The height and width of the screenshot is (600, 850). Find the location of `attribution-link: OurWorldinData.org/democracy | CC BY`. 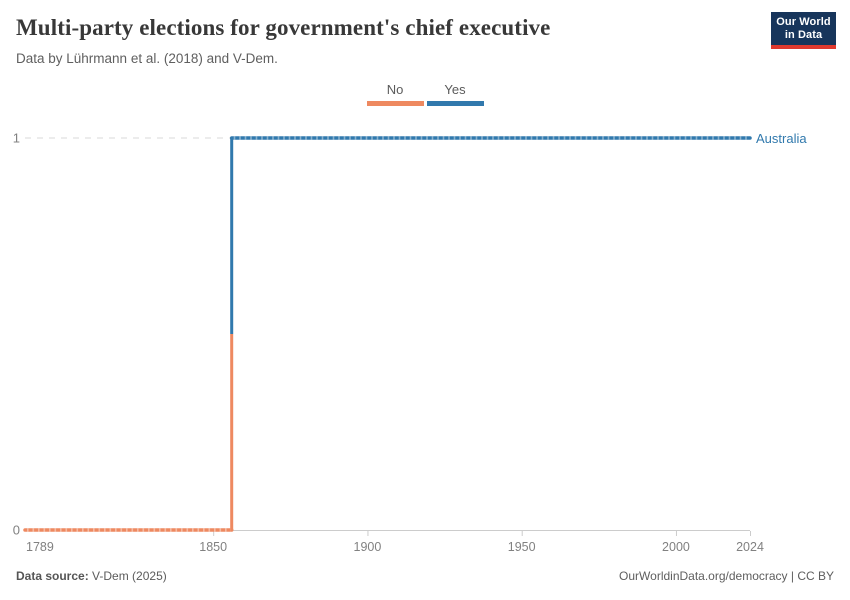

attribution-link: OurWorldinData.org/democracy | CC BY is located at coordinates (726, 576).